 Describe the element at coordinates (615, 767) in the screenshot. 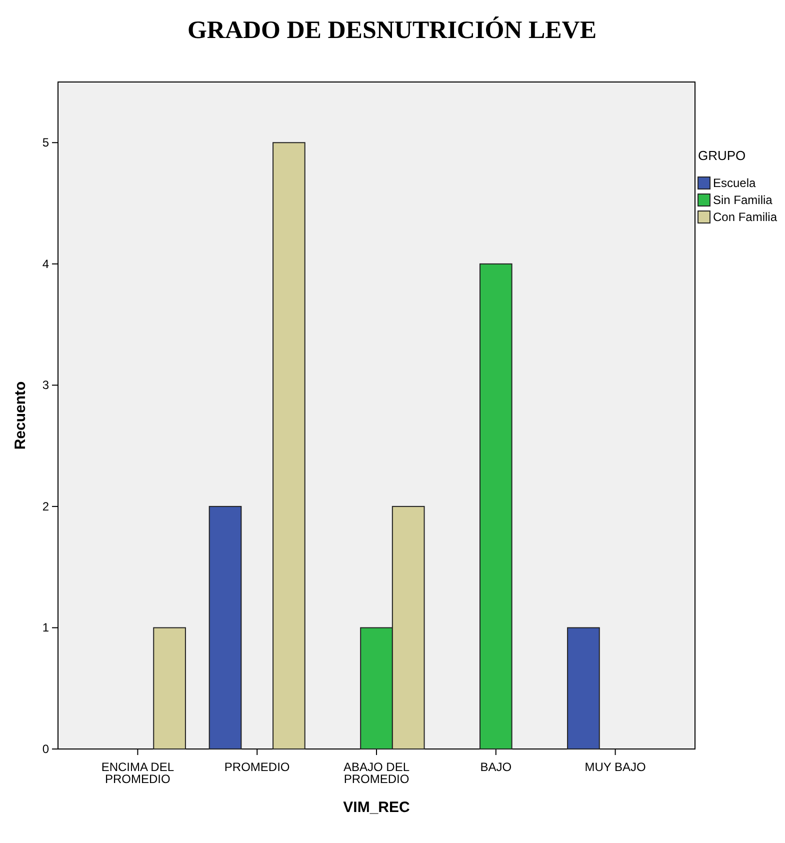

I see `x-tick-label: MUY BAJO` at that location.